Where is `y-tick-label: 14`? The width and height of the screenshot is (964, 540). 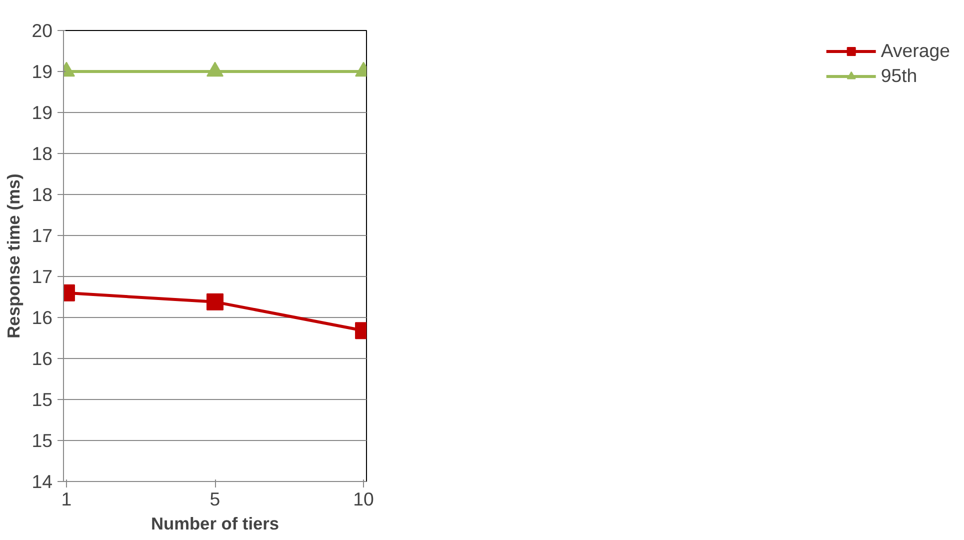
y-tick-label: 14 is located at coordinates (42, 481).